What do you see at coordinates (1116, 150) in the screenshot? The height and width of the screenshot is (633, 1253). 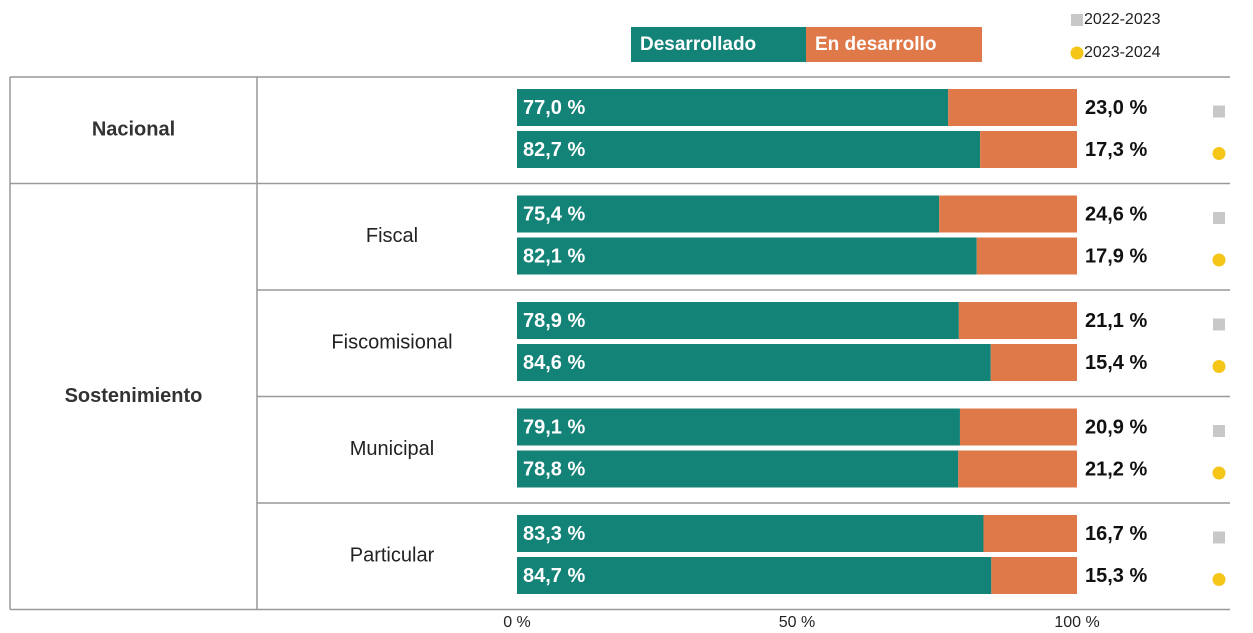 I see `value-label: 17,3 %` at bounding box center [1116, 150].